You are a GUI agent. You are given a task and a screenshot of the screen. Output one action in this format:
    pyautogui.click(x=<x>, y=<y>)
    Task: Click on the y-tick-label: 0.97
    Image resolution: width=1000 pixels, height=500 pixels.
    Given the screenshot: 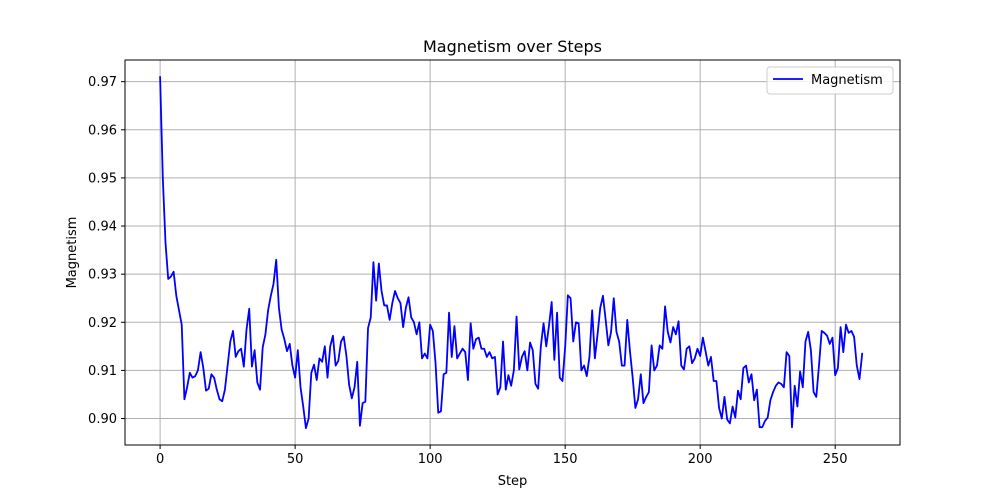 What is the action you would take?
    pyautogui.click(x=102, y=82)
    